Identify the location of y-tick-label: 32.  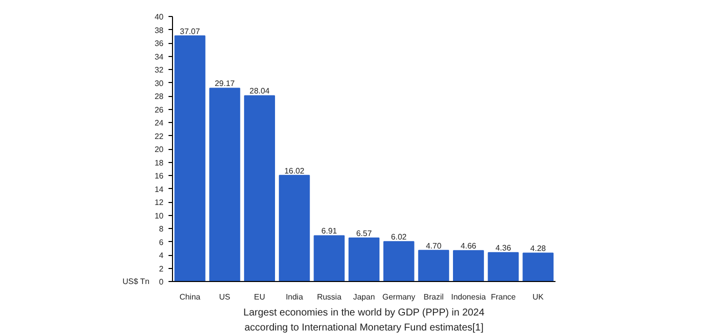
(159, 70).